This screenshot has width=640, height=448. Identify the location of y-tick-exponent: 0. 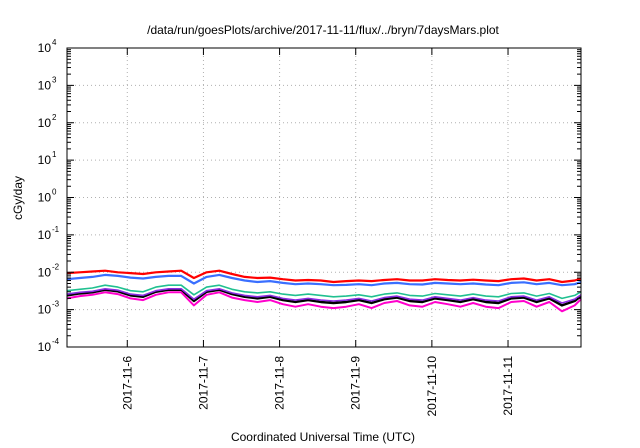
(54, 192).